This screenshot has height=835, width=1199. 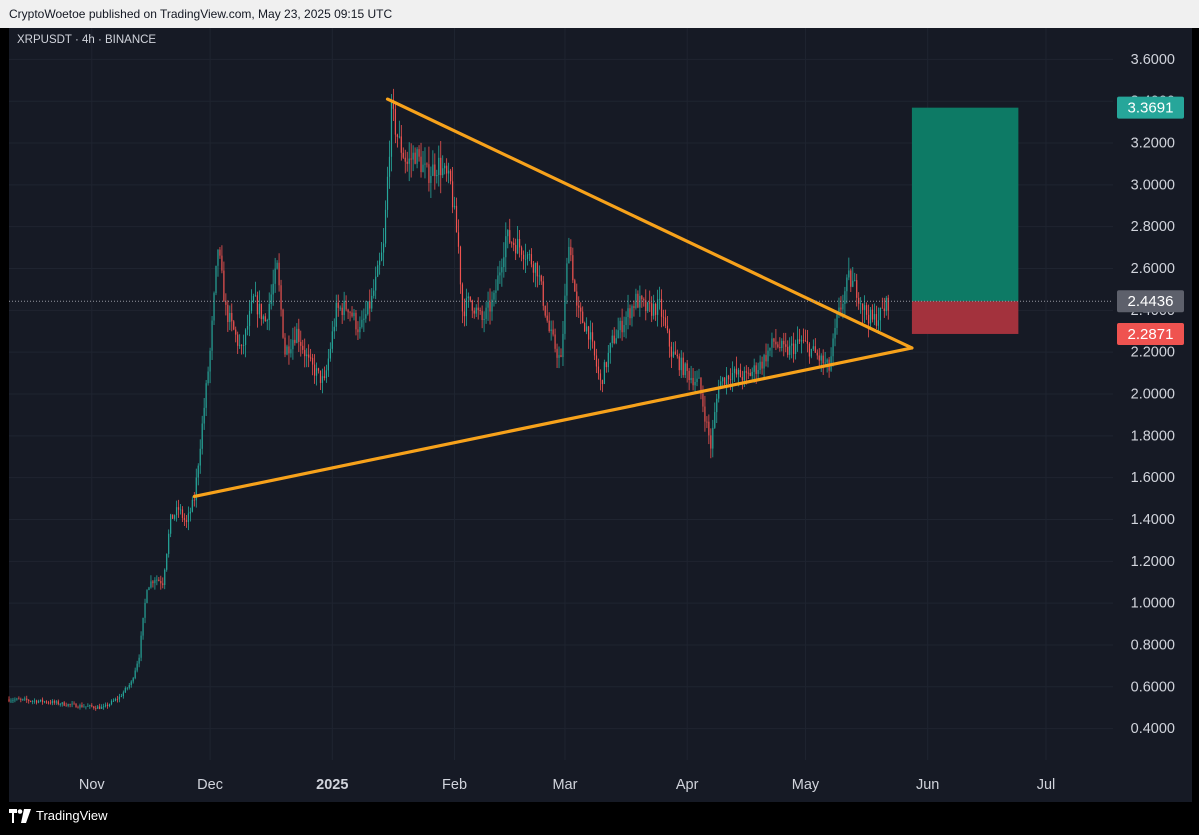 I want to click on position-zones, so click(x=965, y=220).